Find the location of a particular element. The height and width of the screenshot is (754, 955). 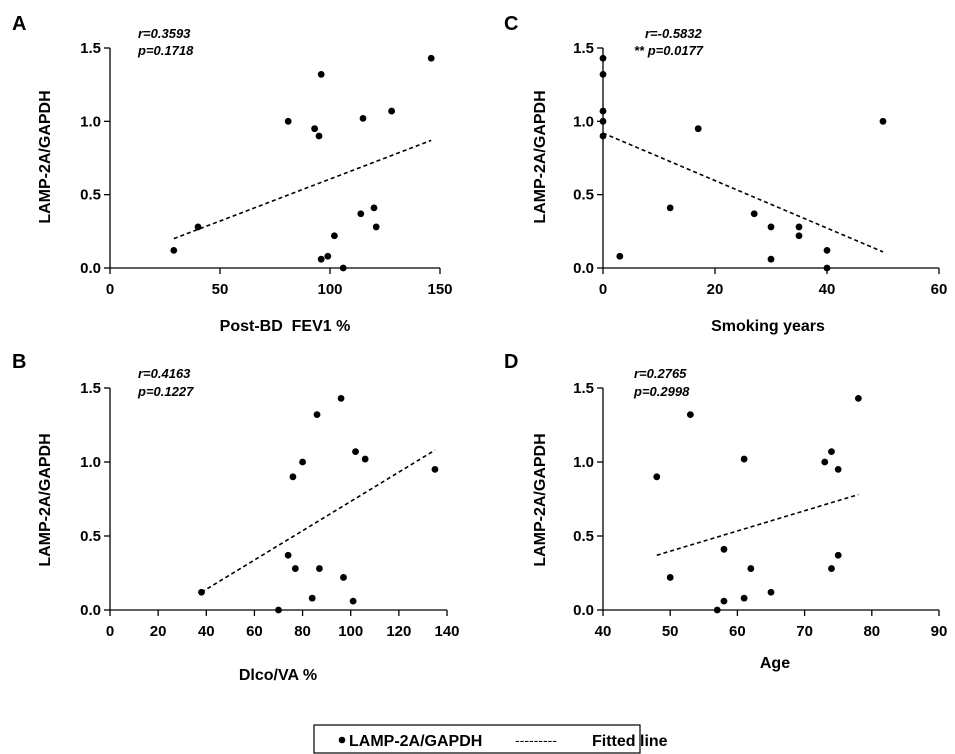

panel-letter: B is located at coordinates (19, 362).